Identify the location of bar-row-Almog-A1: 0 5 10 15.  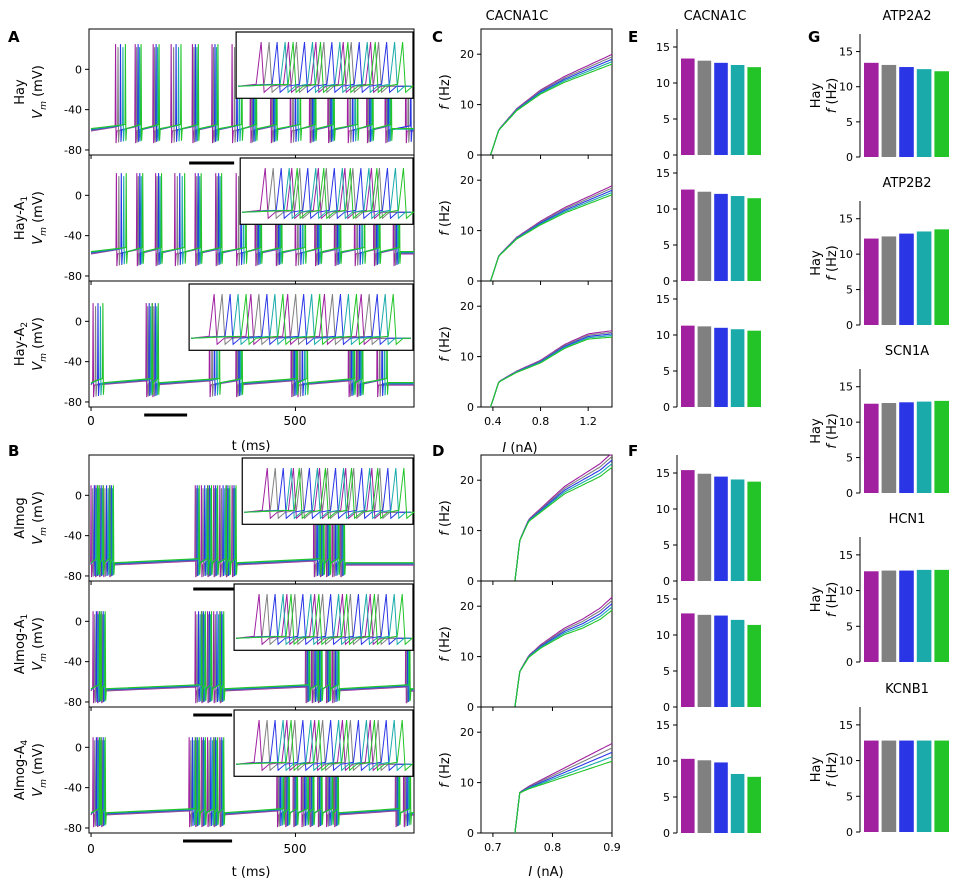
(708, 647).